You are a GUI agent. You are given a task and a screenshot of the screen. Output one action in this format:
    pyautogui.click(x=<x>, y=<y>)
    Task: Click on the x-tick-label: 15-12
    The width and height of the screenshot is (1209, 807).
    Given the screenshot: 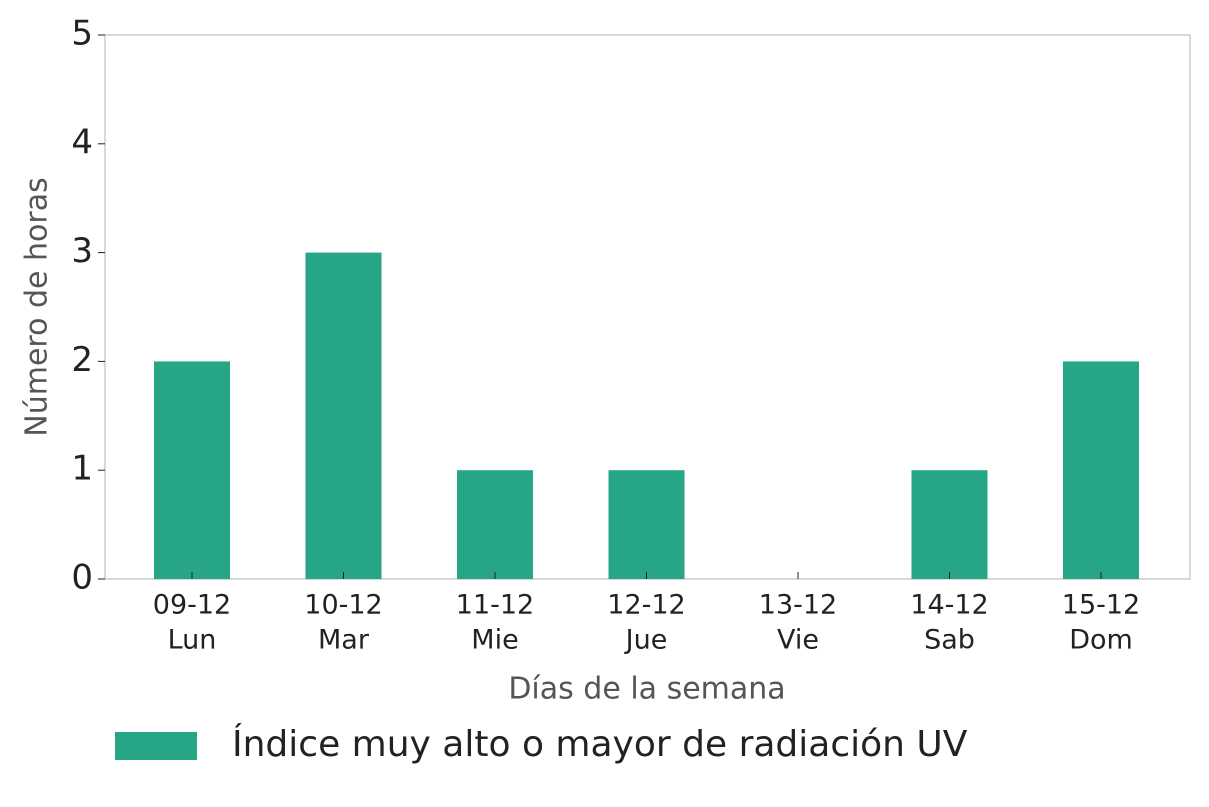 What is the action you would take?
    pyautogui.click(x=1101, y=605)
    